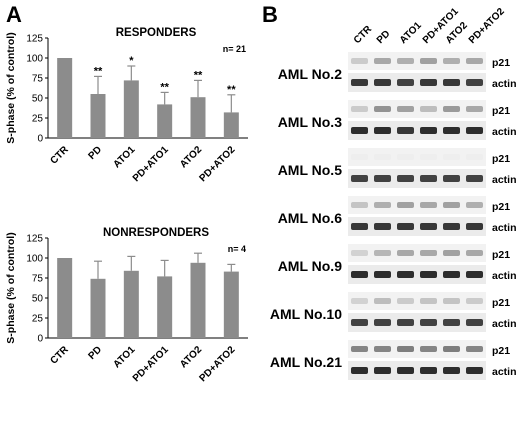 The image size is (520, 430). Describe the element at coordinates (34, 259) in the screenshot. I see `y-tick-label: 100` at that location.